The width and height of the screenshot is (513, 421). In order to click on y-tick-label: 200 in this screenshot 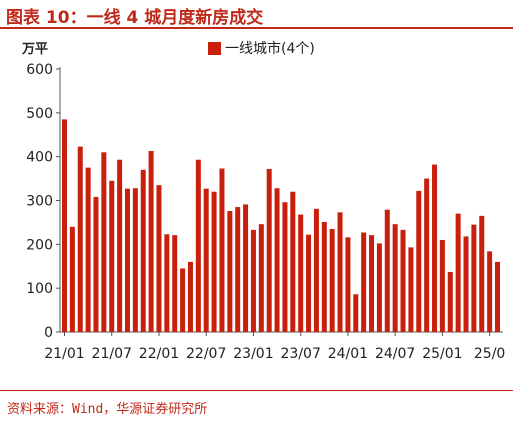, I will do `click(39, 245)`.